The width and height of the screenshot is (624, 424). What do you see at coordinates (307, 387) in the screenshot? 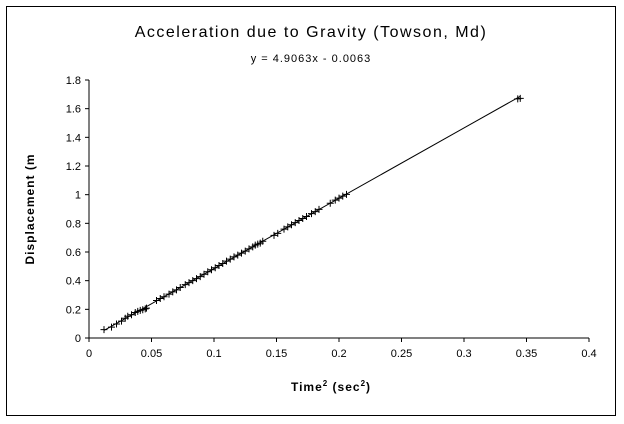
I see `x-axis-label-main: Time` at bounding box center [307, 387].